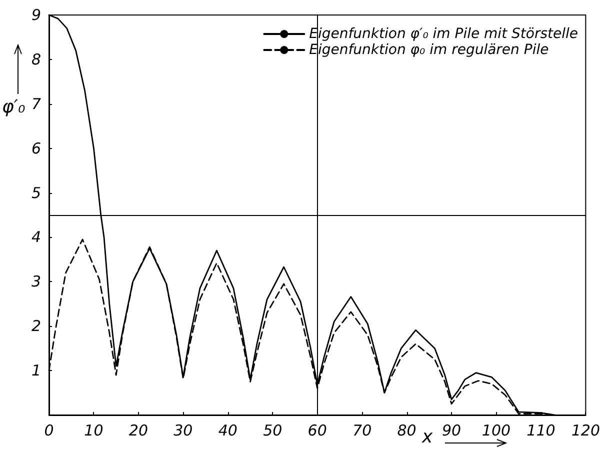 The height and width of the screenshot is (453, 603). What do you see at coordinates (272, 431) in the screenshot?
I see `x-tick-label: 50` at bounding box center [272, 431].